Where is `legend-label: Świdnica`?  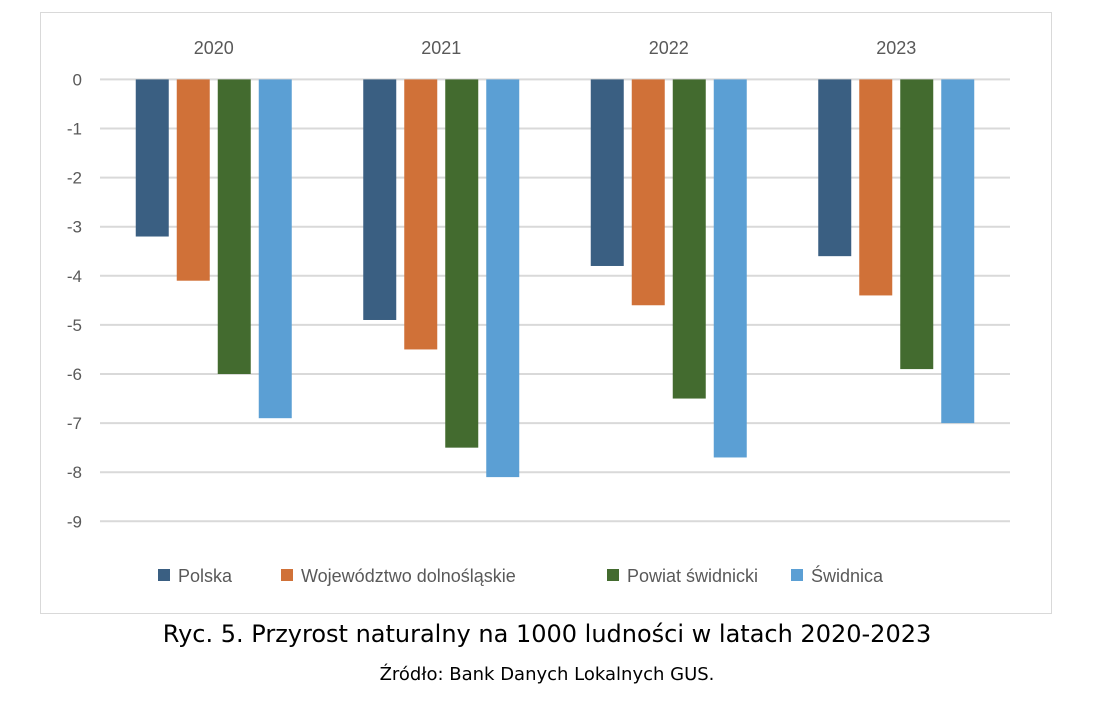 legend-label: Świdnica is located at coordinates (847, 575).